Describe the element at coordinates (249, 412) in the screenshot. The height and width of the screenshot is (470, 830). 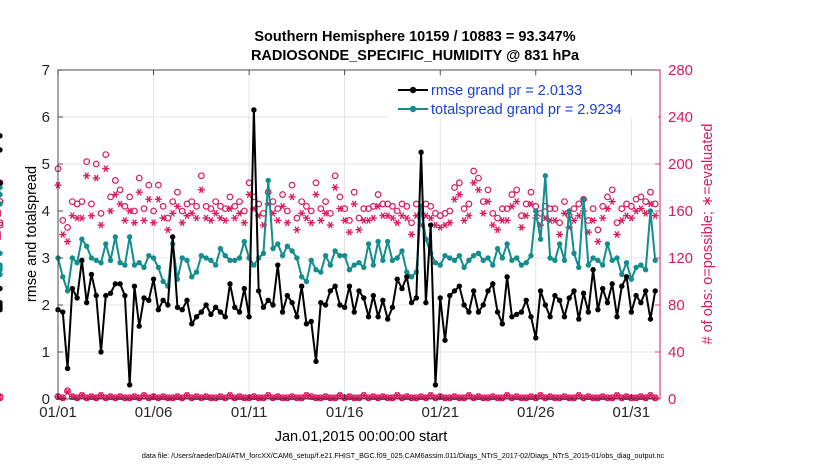
I see `x-tick-label: 01/11` at that location.